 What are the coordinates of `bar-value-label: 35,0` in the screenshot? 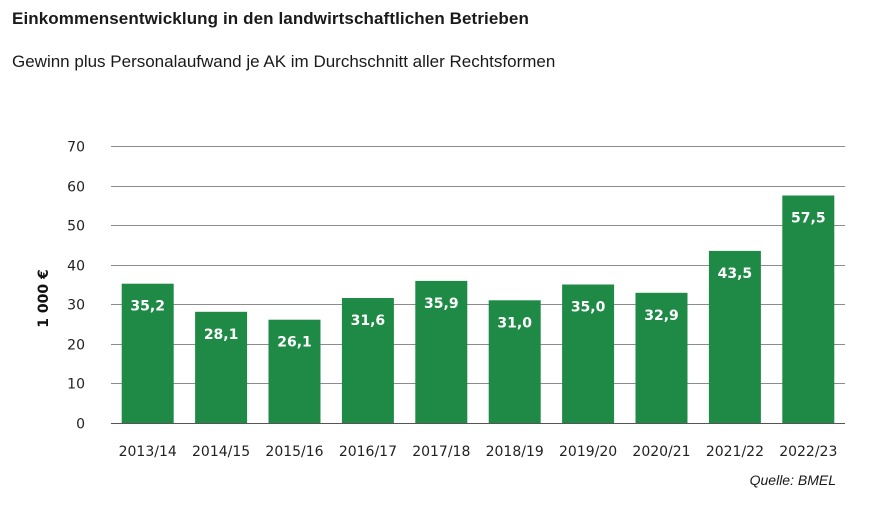 It's located at (588, 308).